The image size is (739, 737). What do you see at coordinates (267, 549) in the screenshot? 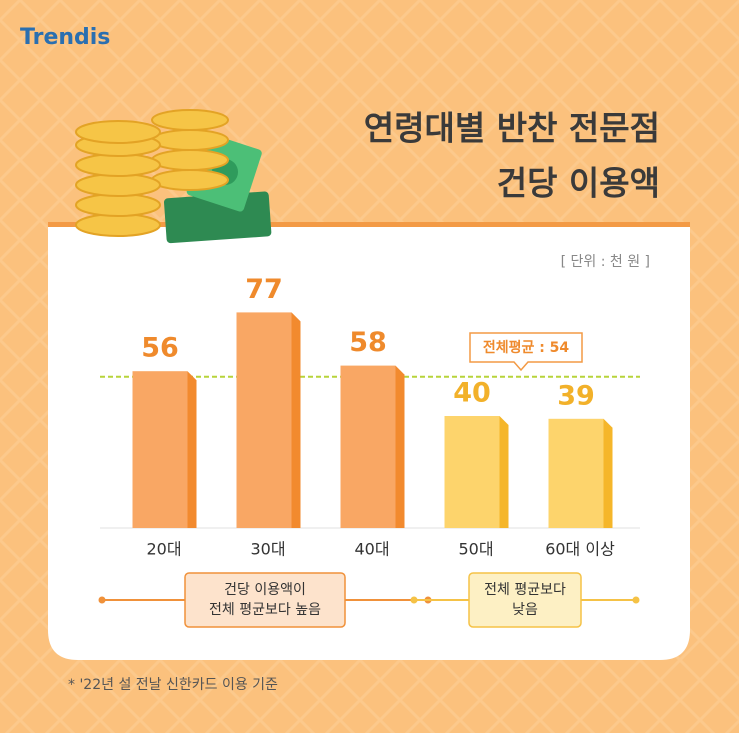
I see `x-tick-label: 30대` at bounding box center [267, 549].